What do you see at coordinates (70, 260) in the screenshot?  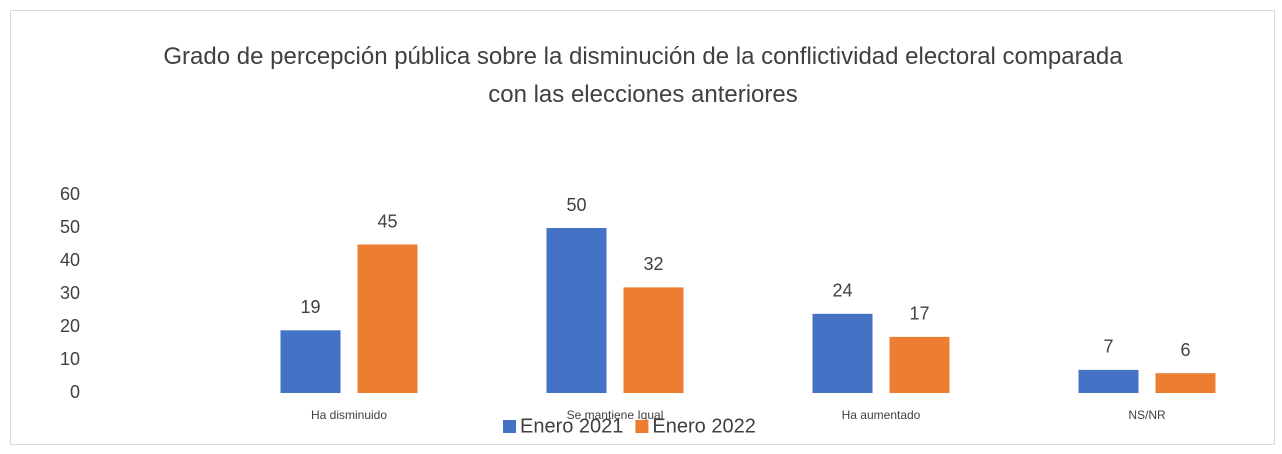 I see `y-tick-label: 40` at bounding box center [70, 260].